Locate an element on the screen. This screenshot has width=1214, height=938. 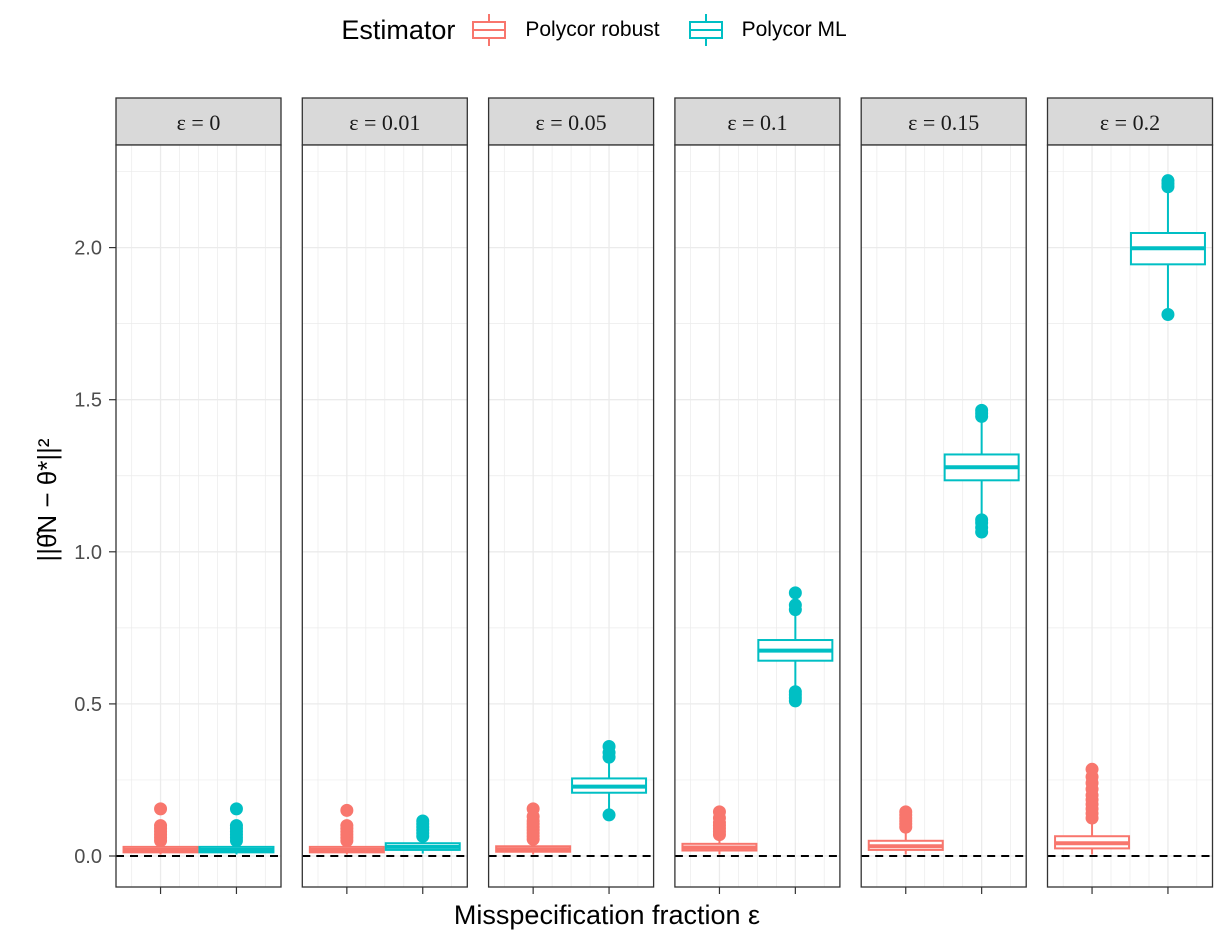
facet-label: ε = 0.1 is located at coordinates (757, 122).